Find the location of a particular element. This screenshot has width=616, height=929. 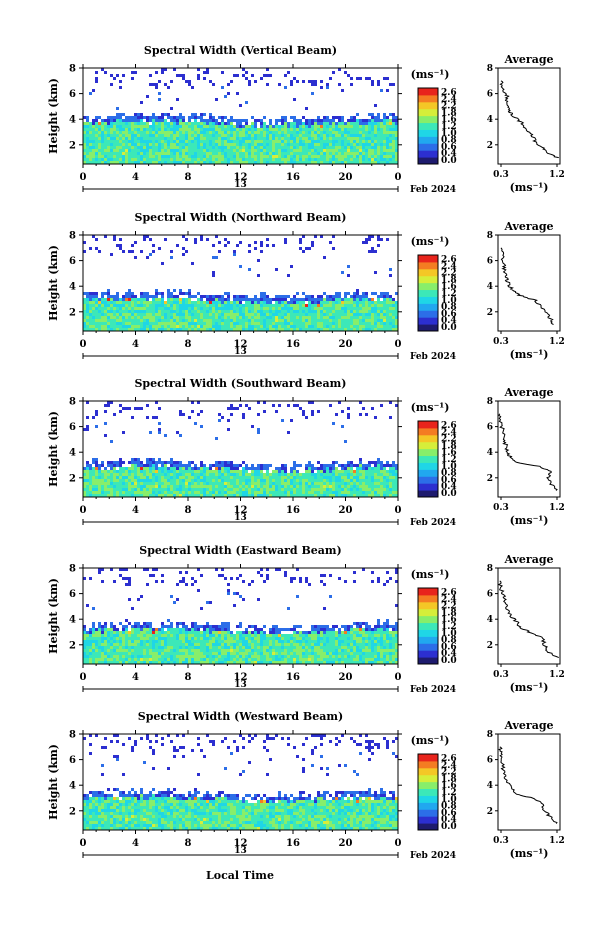

colorbar-tick-label: 0.0 is located at coordinates (449, 161).